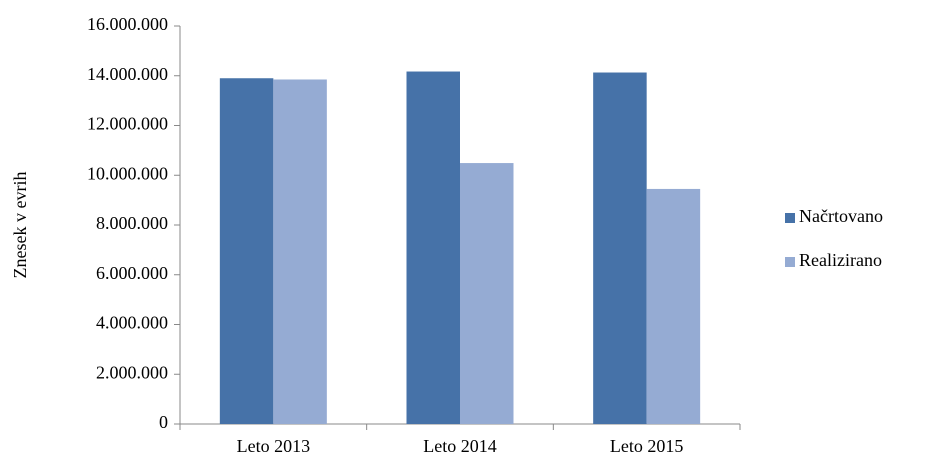 The width and height of the screenshot is (928, 465). Describe the element at coordinates (132, 323) in the screenshot. I see `y-tick-label: 4.000.000` at that location.